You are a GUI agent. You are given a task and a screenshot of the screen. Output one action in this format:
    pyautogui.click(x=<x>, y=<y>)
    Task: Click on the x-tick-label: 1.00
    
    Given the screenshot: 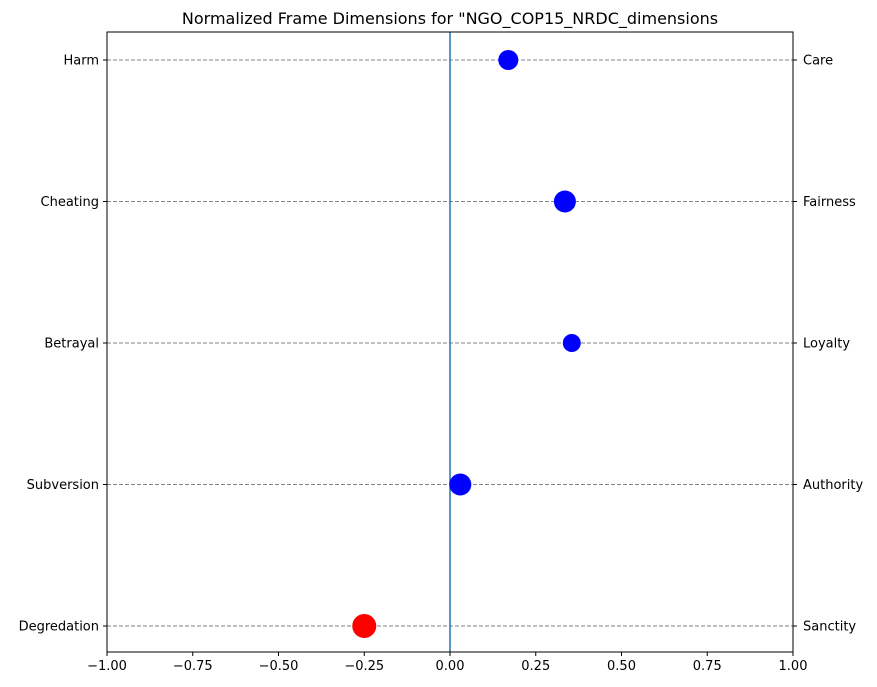 What is the action you would take?
    pyautogui.click(x=793, y=666)
    